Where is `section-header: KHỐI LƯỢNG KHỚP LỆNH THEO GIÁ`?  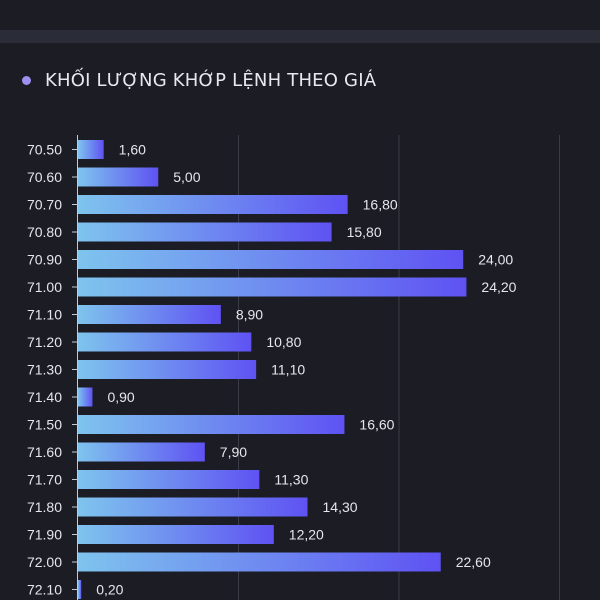
section-header: KHỐI LƯỢNG KHỚP LỆNH THEO GIÁ is located at coordinates (199, 80).